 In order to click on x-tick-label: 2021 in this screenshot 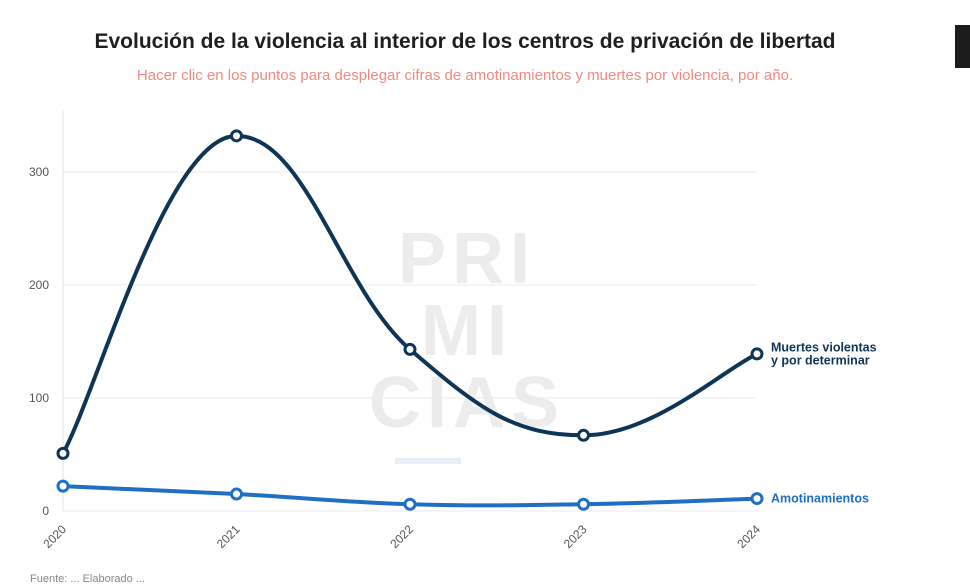, I will do `click(228, 536)`.